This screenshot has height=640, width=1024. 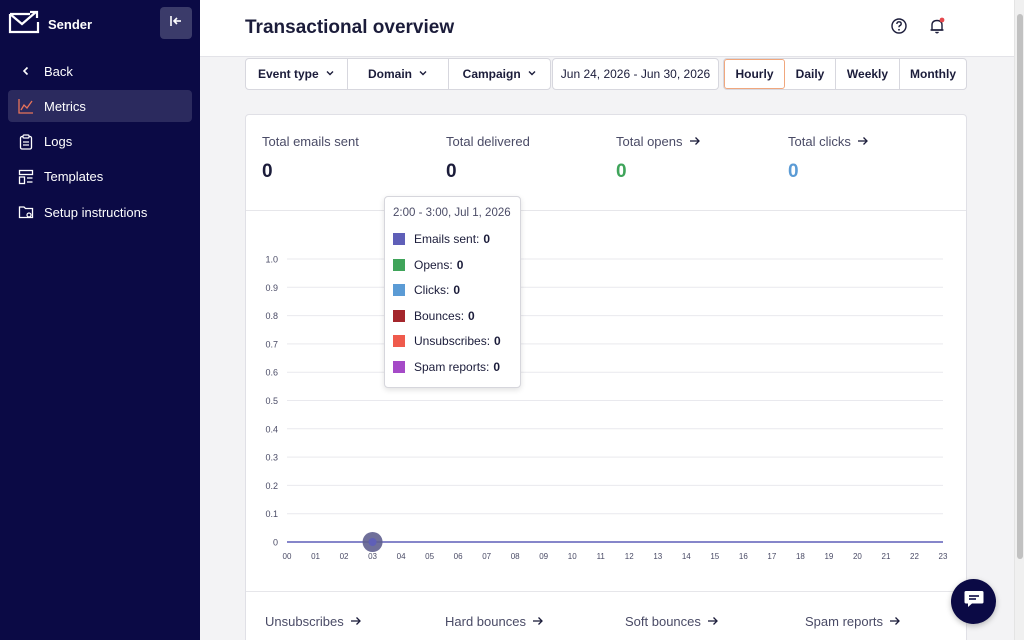 What do you see at coordinates (297, 74) in the screenshot?
I see `event-type-dropdown: Event type` at bounding box center [297, 74].